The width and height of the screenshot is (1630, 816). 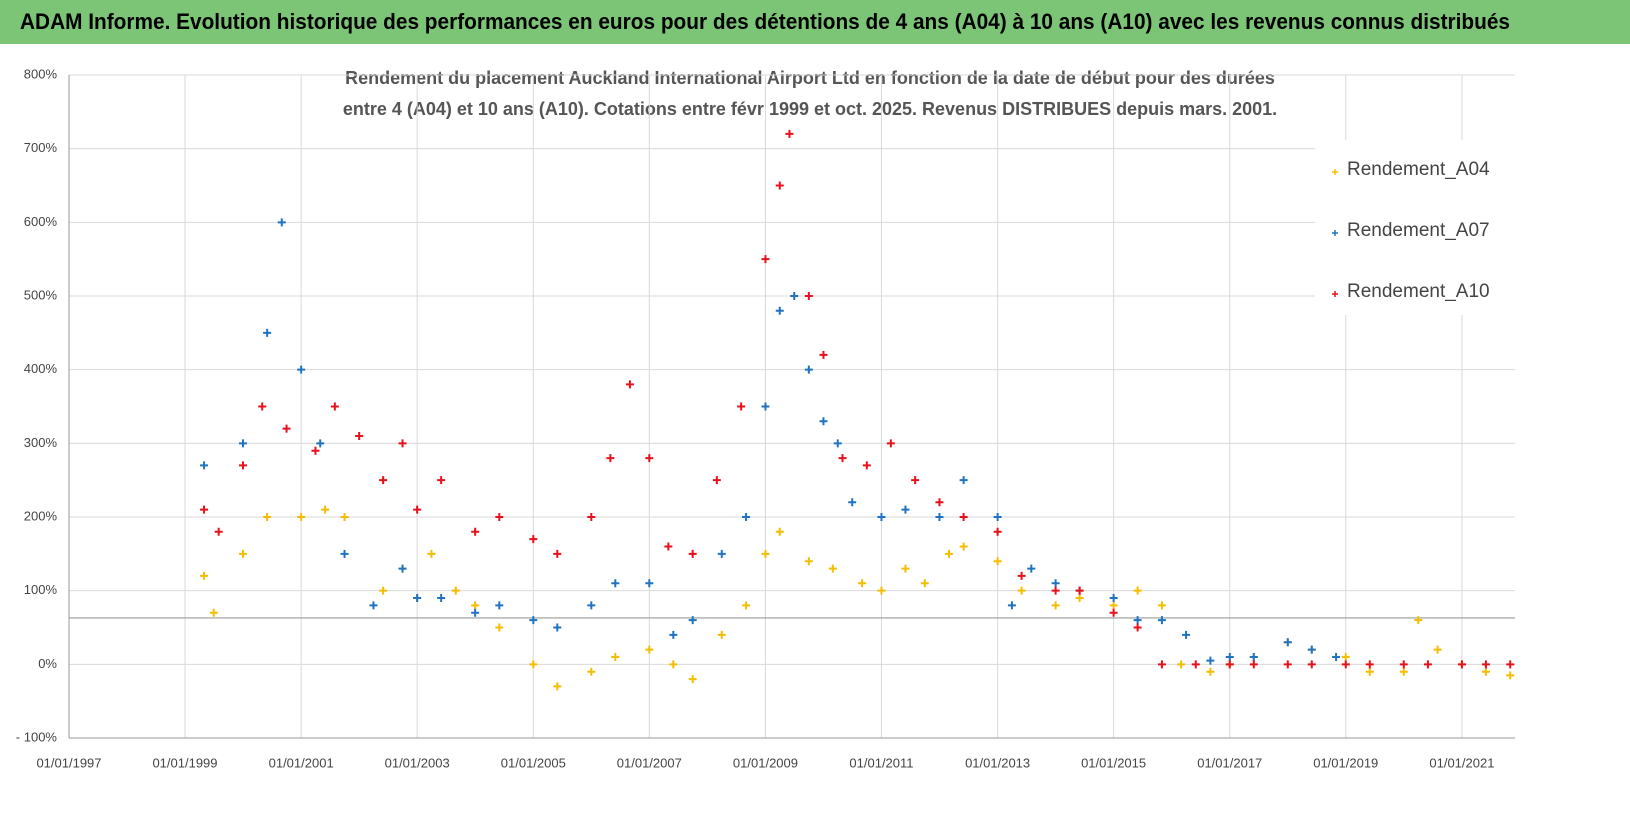 I want to click on x-tick-label: 01/01/1999, so click(x=184, y=762).